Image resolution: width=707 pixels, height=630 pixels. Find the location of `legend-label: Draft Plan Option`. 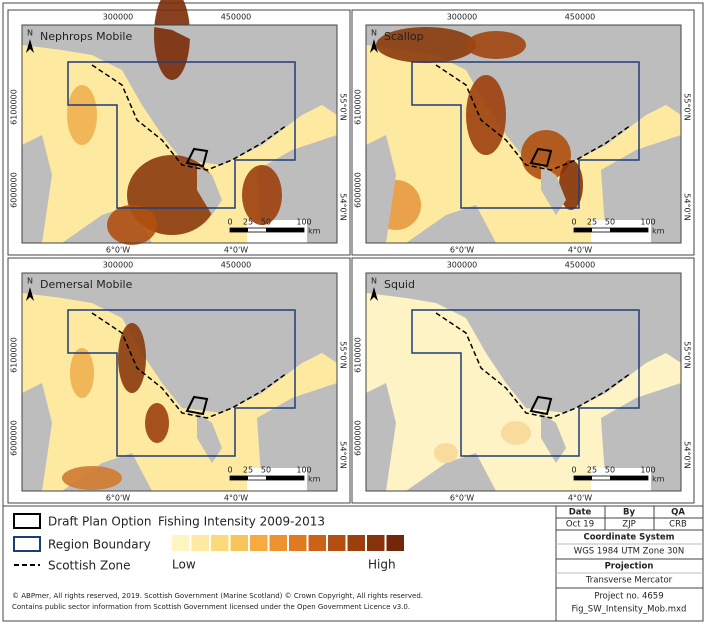

legend-label: Draft Plan Option is located at coordinates (99, 522).